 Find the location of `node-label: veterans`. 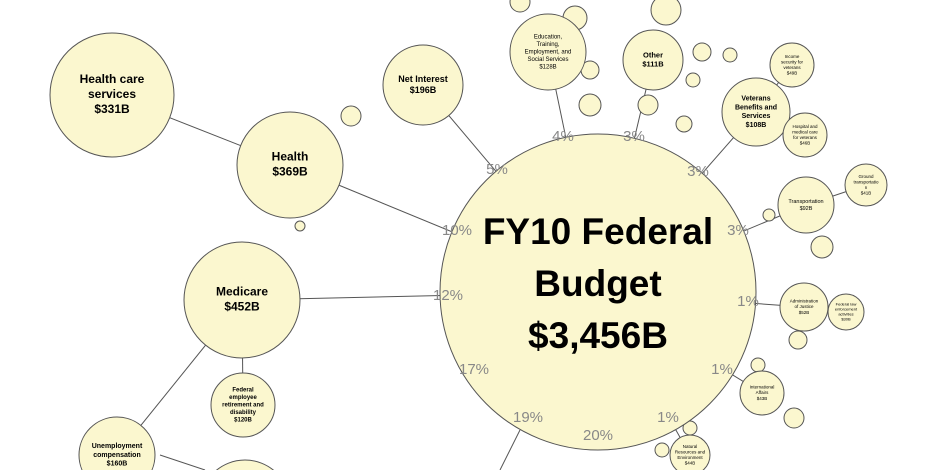

node-label: veterans is located at coordinates (792, 67).